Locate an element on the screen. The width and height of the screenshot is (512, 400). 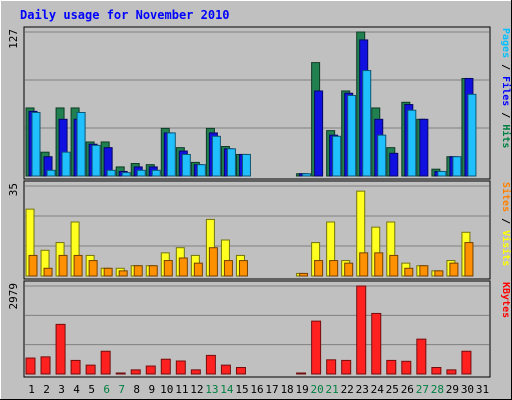
legend-middle: Sites / Visits is located at coordinates (506, 224).